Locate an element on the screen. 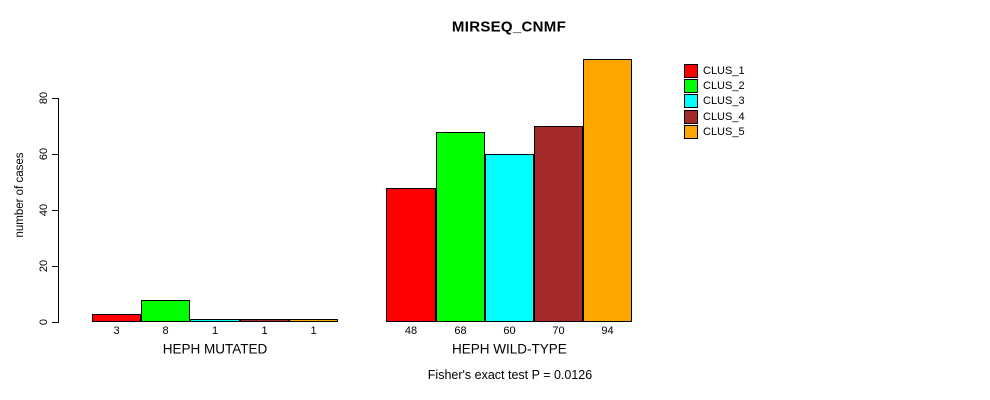  bar-clus_3-group2 is located at coordinates (509, 238).